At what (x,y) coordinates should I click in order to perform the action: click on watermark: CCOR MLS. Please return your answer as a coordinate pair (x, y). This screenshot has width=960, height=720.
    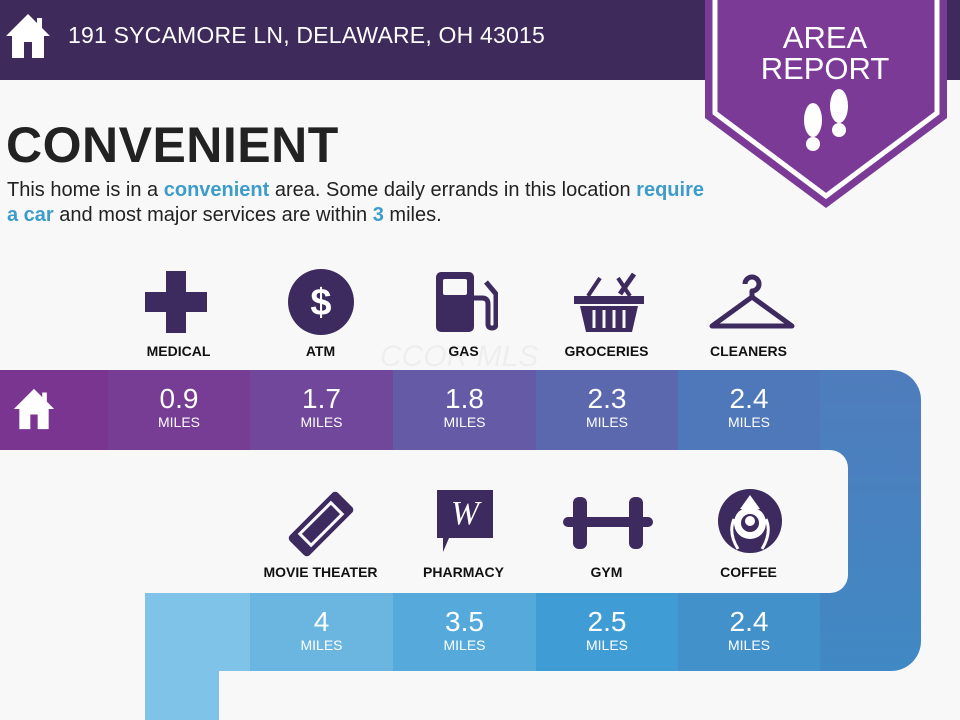
    Looking at the image, I should click on (459, 357).